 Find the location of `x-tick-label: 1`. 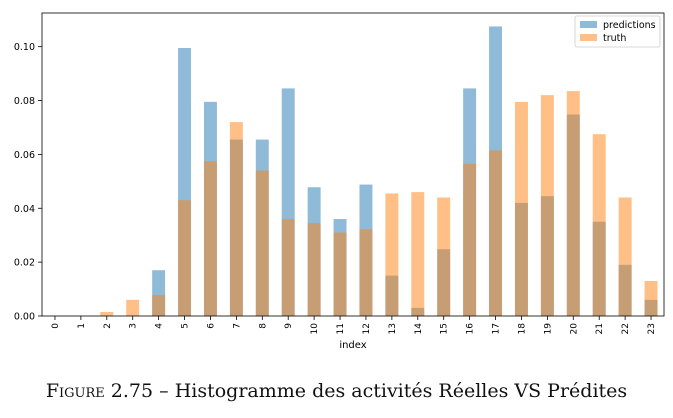

x-tick-label: 1 is located at coordinates (82, 326).